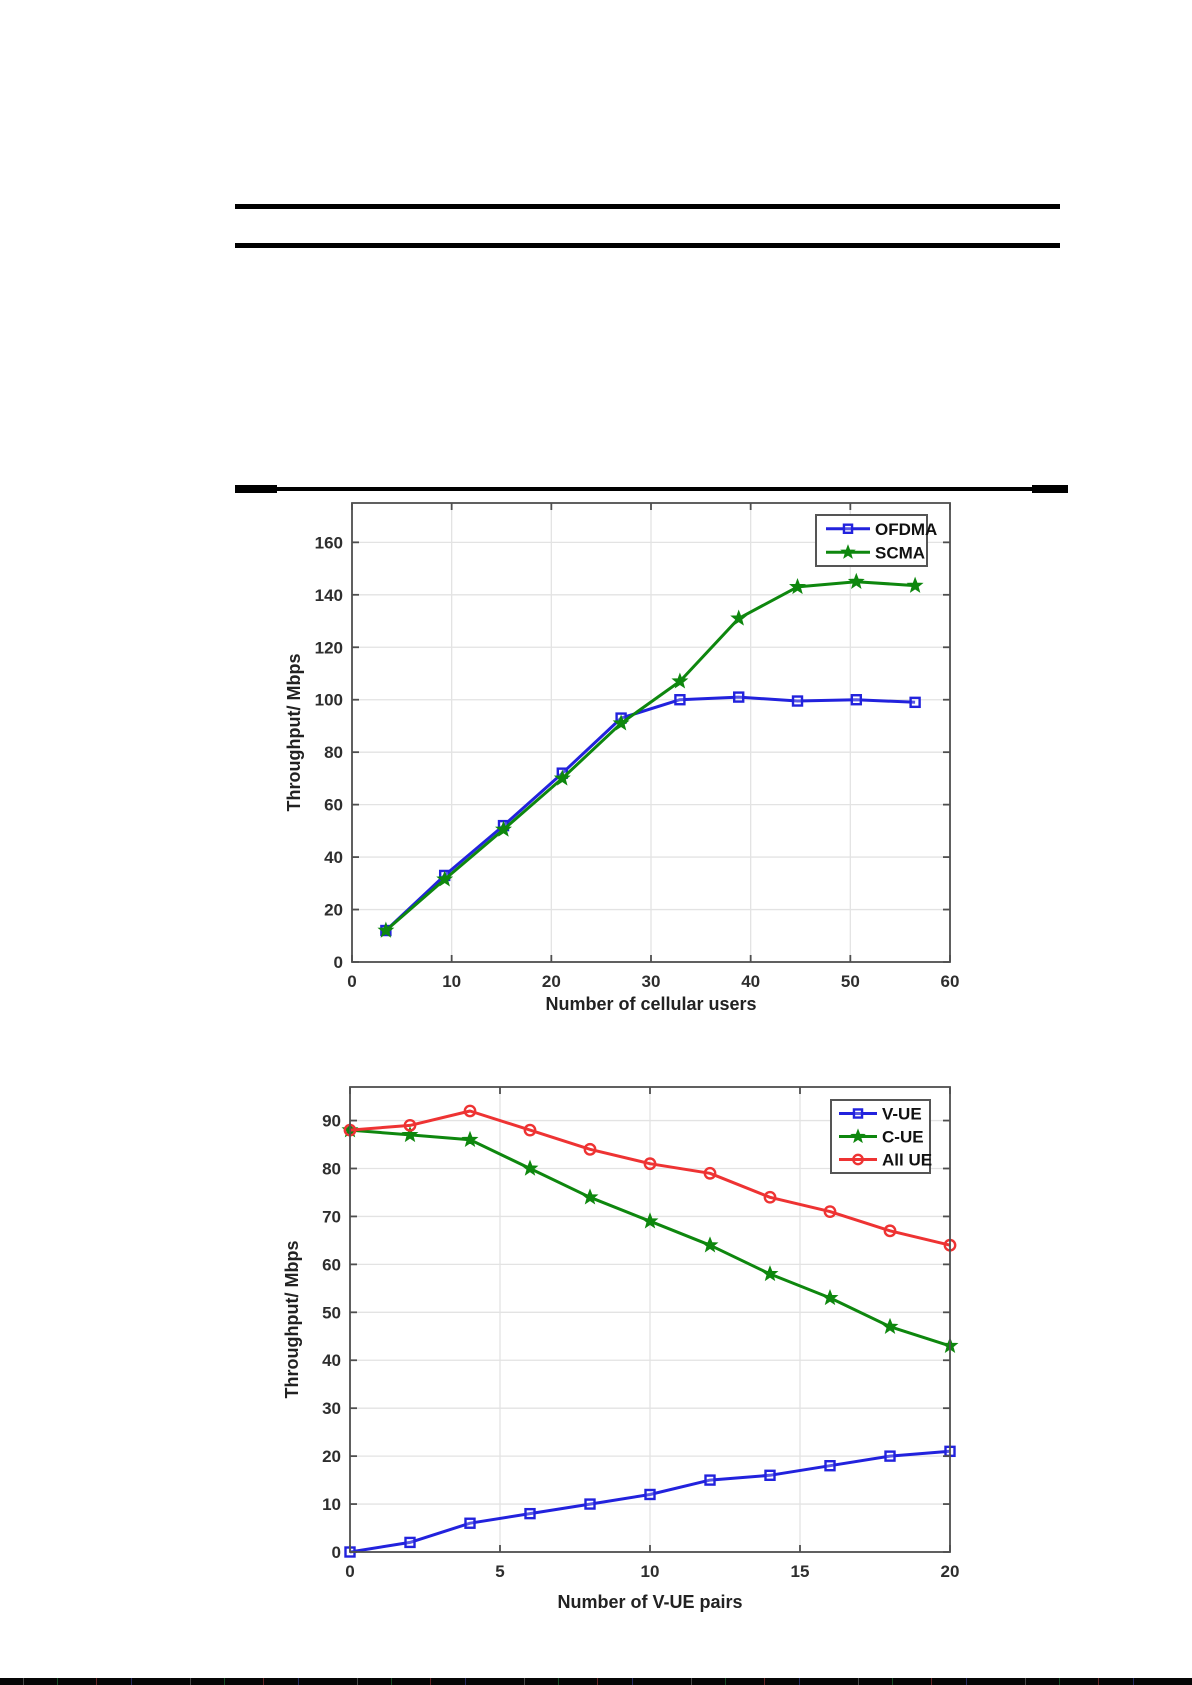 The width and height of the screenshot is (1192, 1685). I want to click on x-tick-labels: 0 10 20 30 40 50 60, so click(653, 981).